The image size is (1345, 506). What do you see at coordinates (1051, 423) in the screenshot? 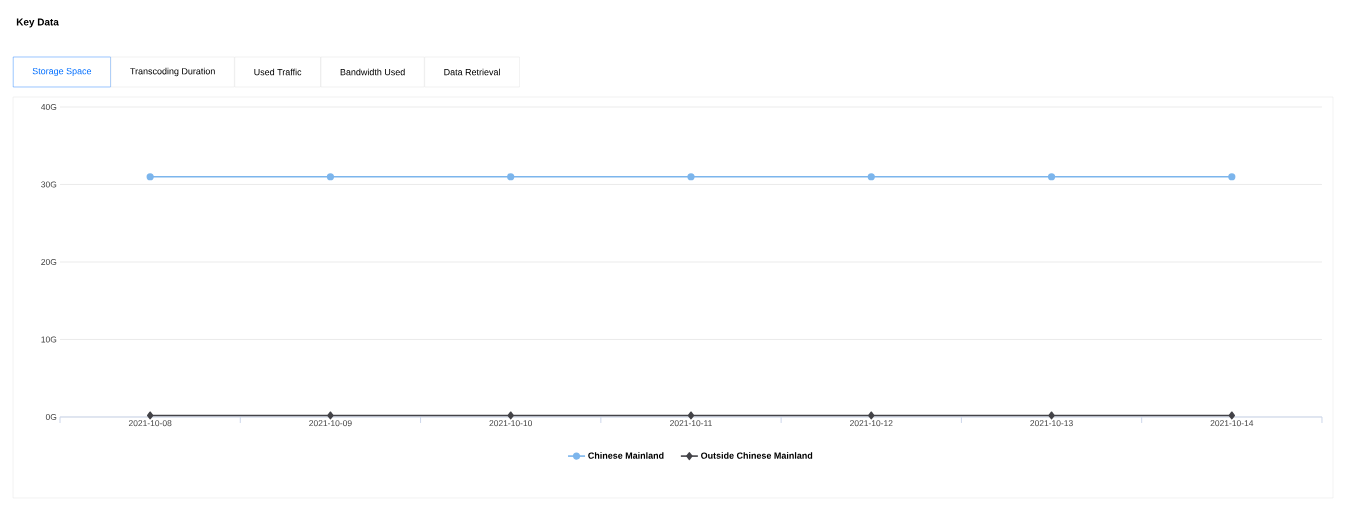
I see `x-tick-label: 2021-10-13` at bounding box center [1051, 423].